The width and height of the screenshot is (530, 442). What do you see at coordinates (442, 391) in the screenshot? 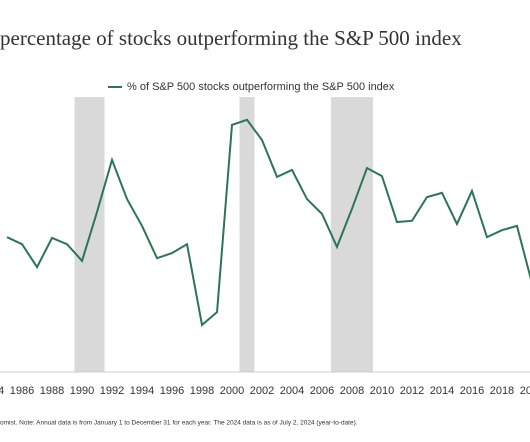
I see `x-tick-label: 2014` at bounding box center [442, 391].